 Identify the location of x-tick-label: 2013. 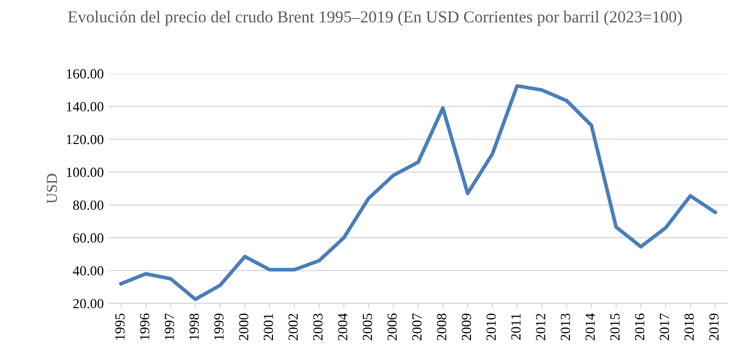
(565, 327).